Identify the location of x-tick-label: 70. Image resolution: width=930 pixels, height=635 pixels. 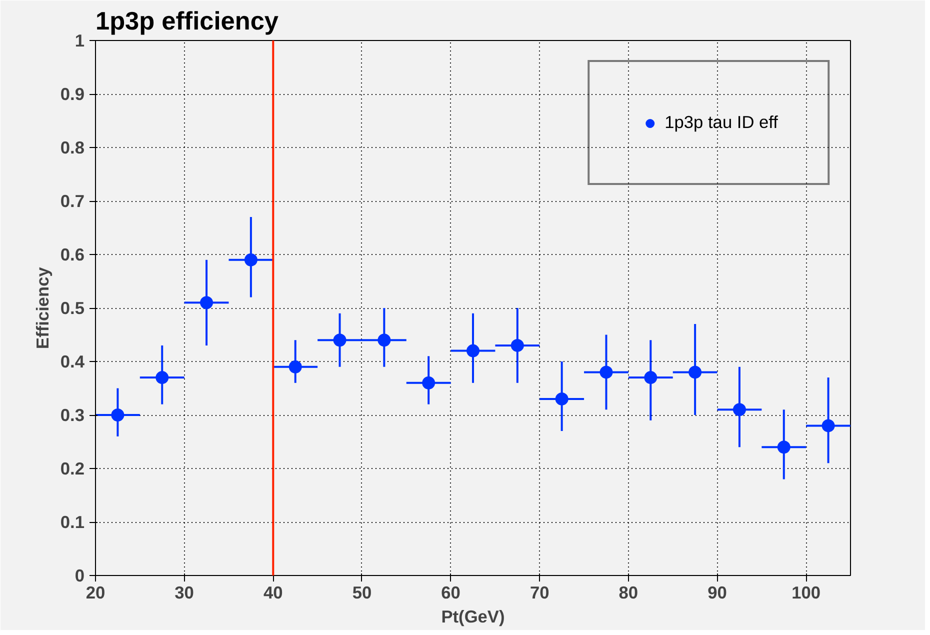
(540, 592).